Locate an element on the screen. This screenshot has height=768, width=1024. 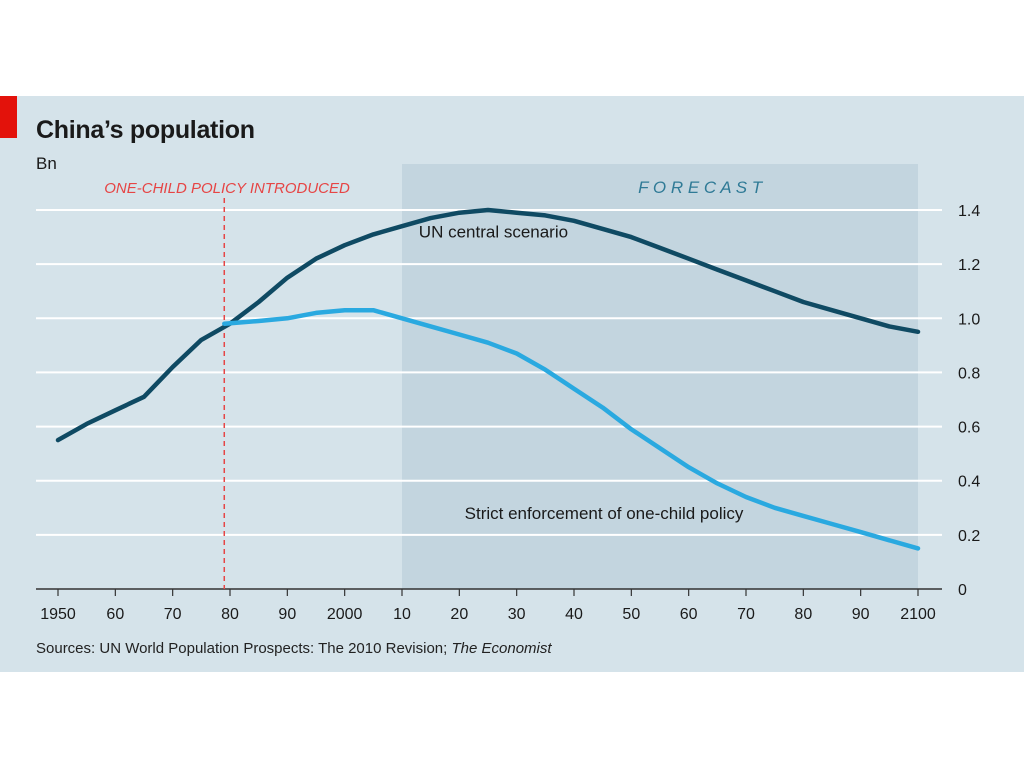
x-tick-label: 50 is located at coordinates (631, 614).